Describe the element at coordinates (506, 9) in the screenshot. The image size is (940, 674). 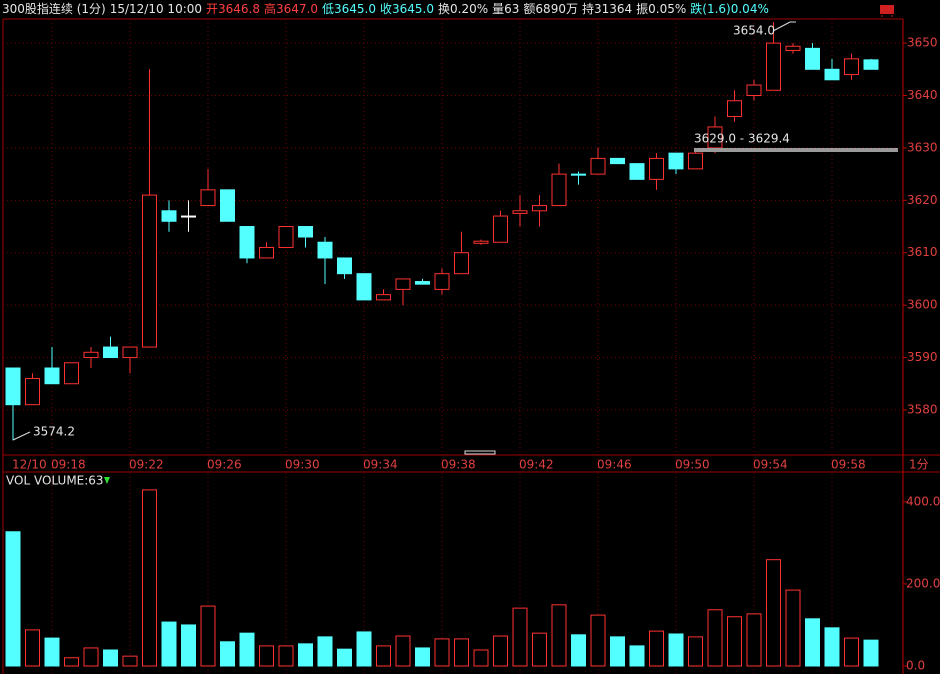
I see `header-item: 量63` at that location.